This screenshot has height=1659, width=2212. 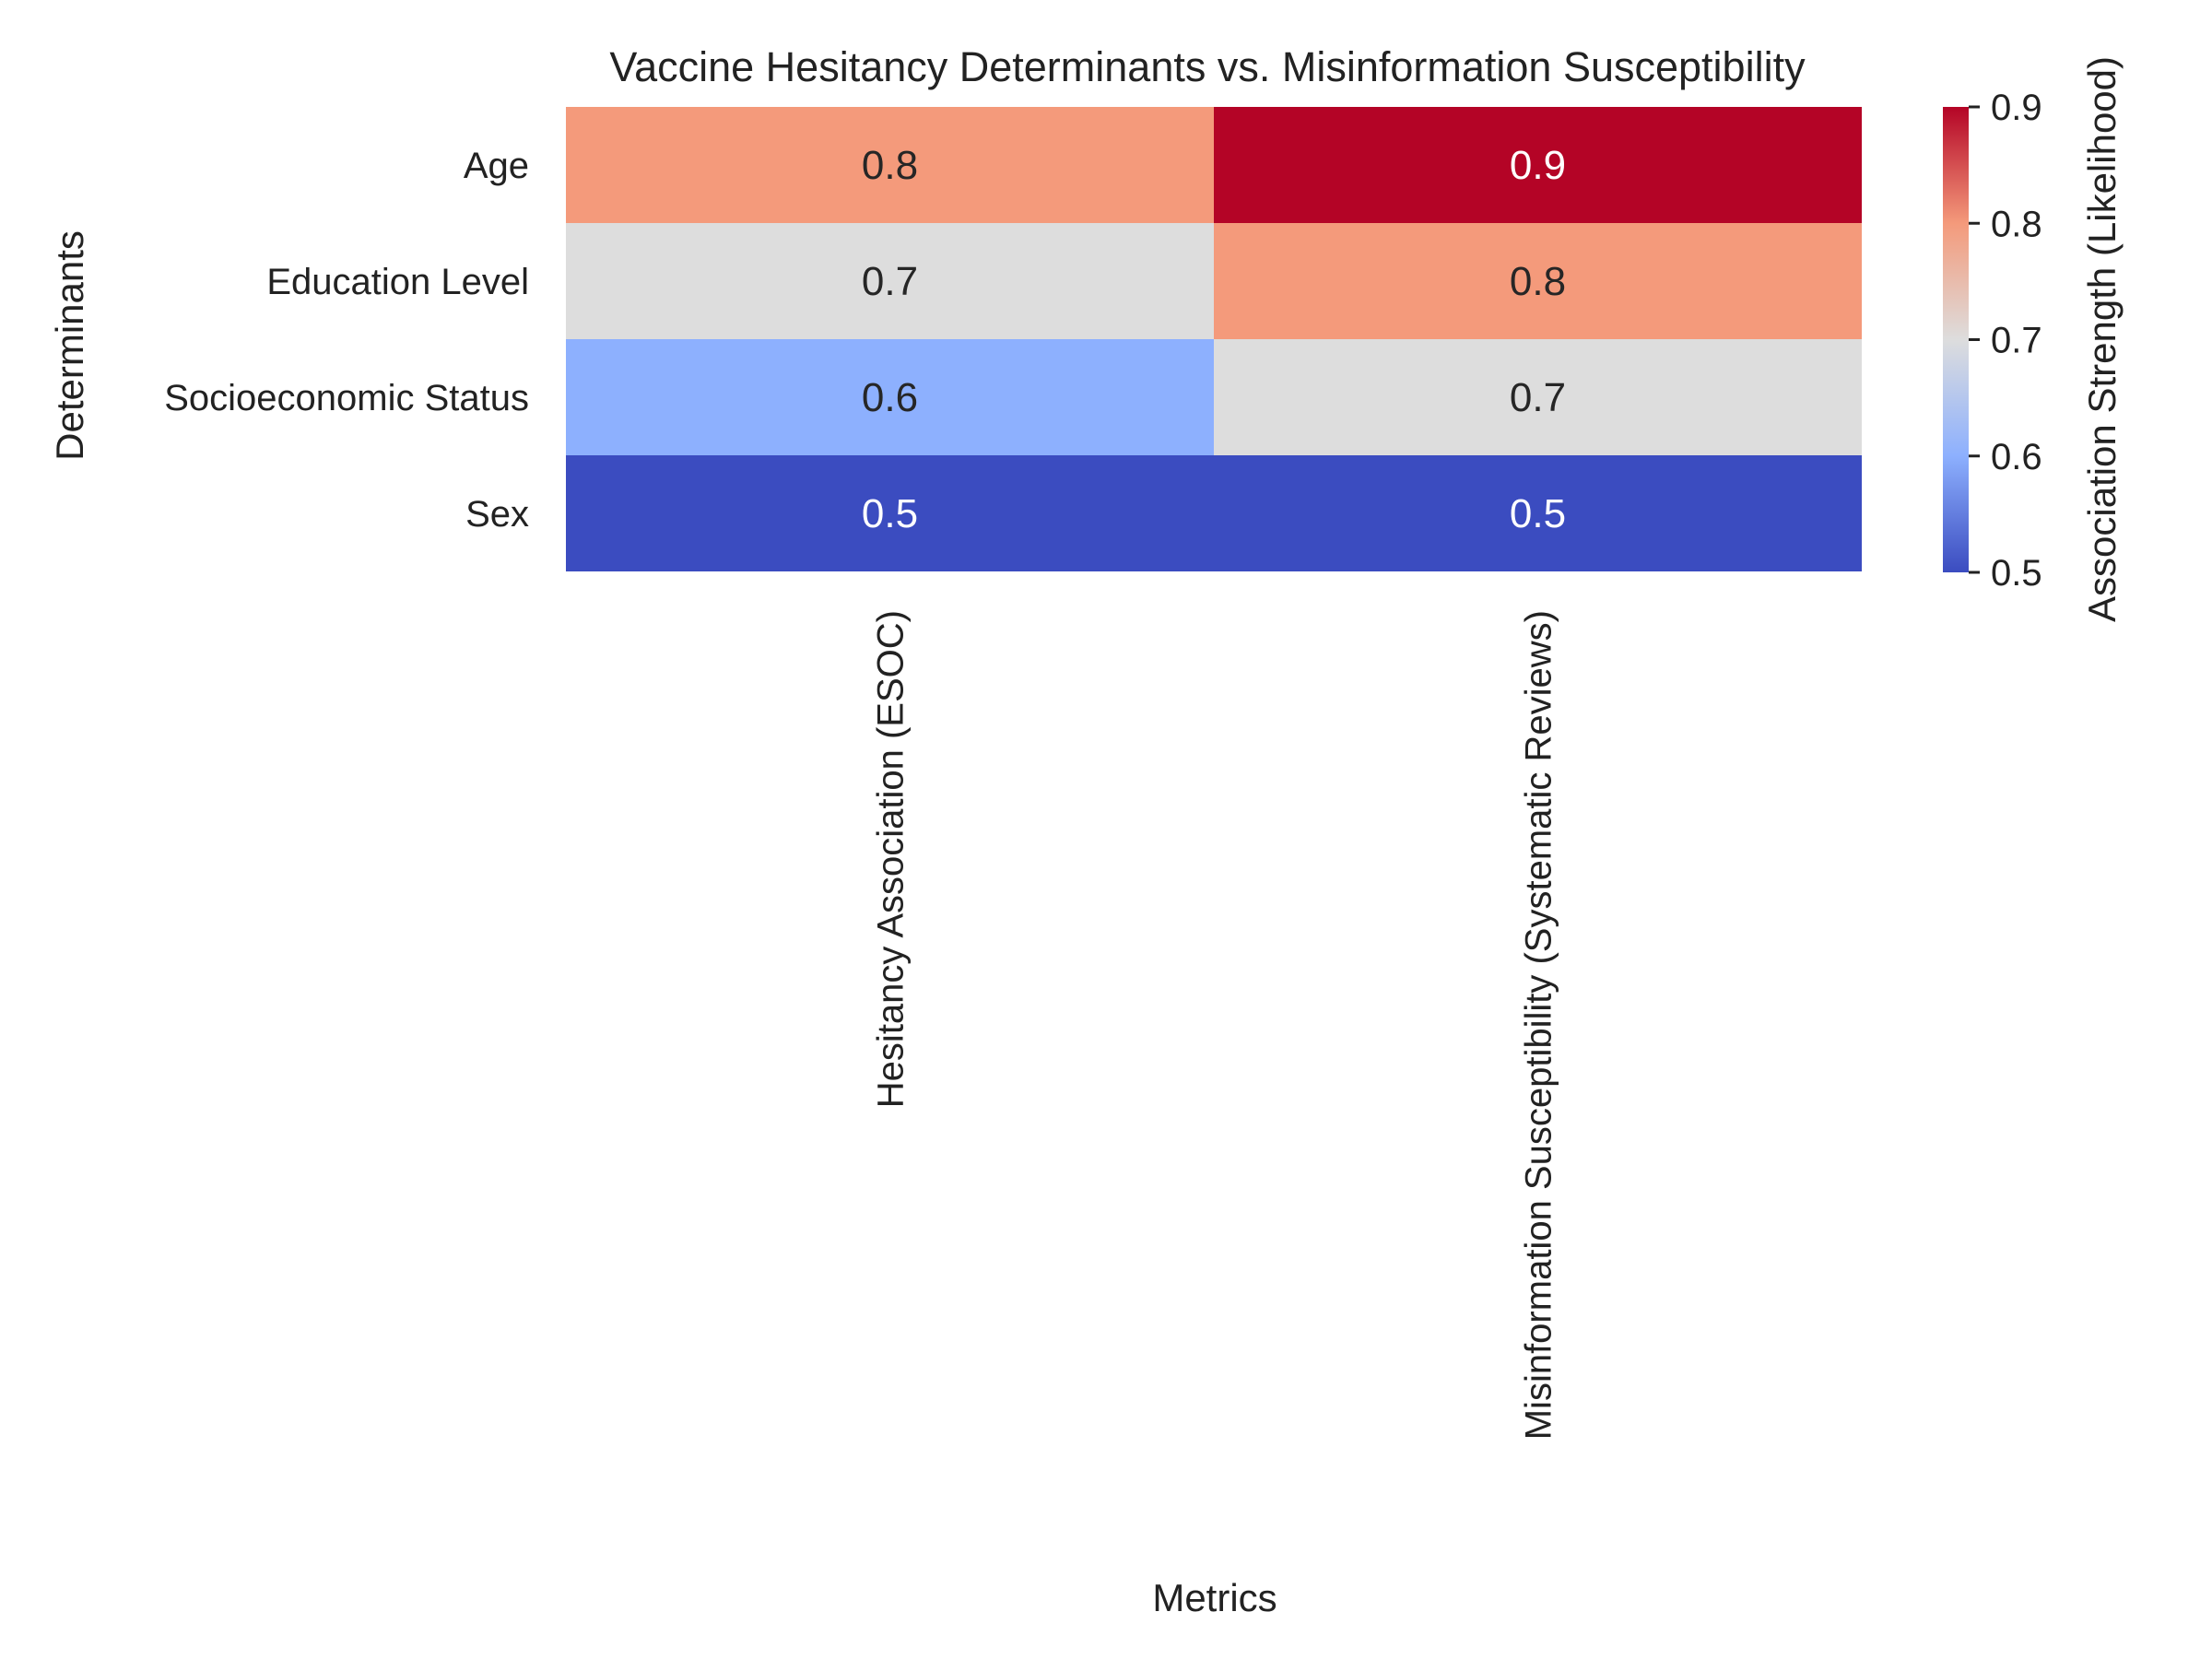 I want to click on x-tick-label: Hesitancy Association (ESOC), so click(x=891, y=859).